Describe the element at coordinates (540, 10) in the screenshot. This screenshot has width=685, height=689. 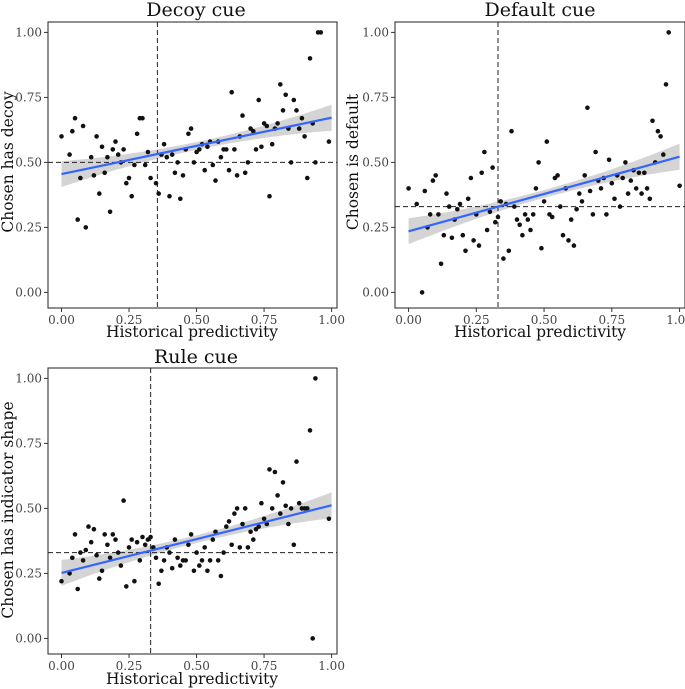
I see `panel-title: Default cue` at that location.